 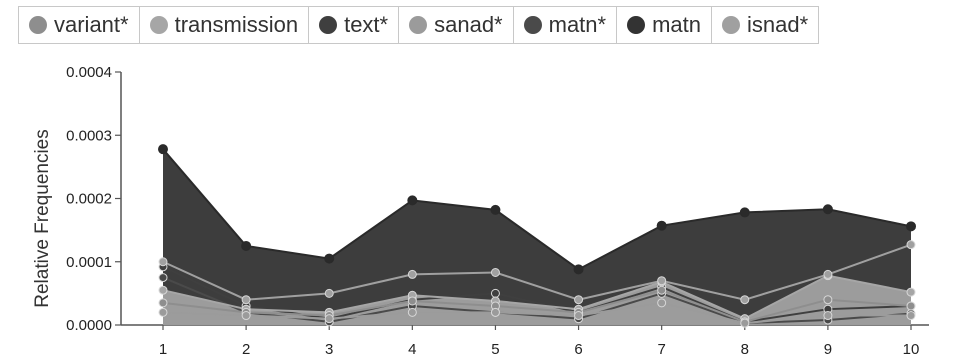 I want to click on x-tick-label: 7, so click(x=661, y=349).